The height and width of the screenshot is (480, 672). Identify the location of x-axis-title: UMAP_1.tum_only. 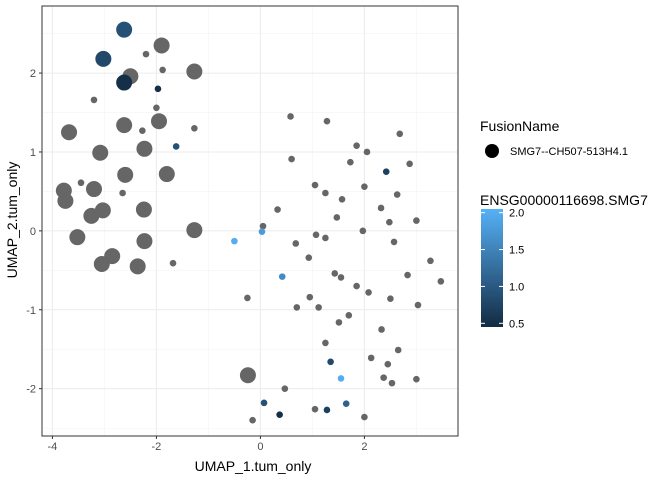
(253, 466).